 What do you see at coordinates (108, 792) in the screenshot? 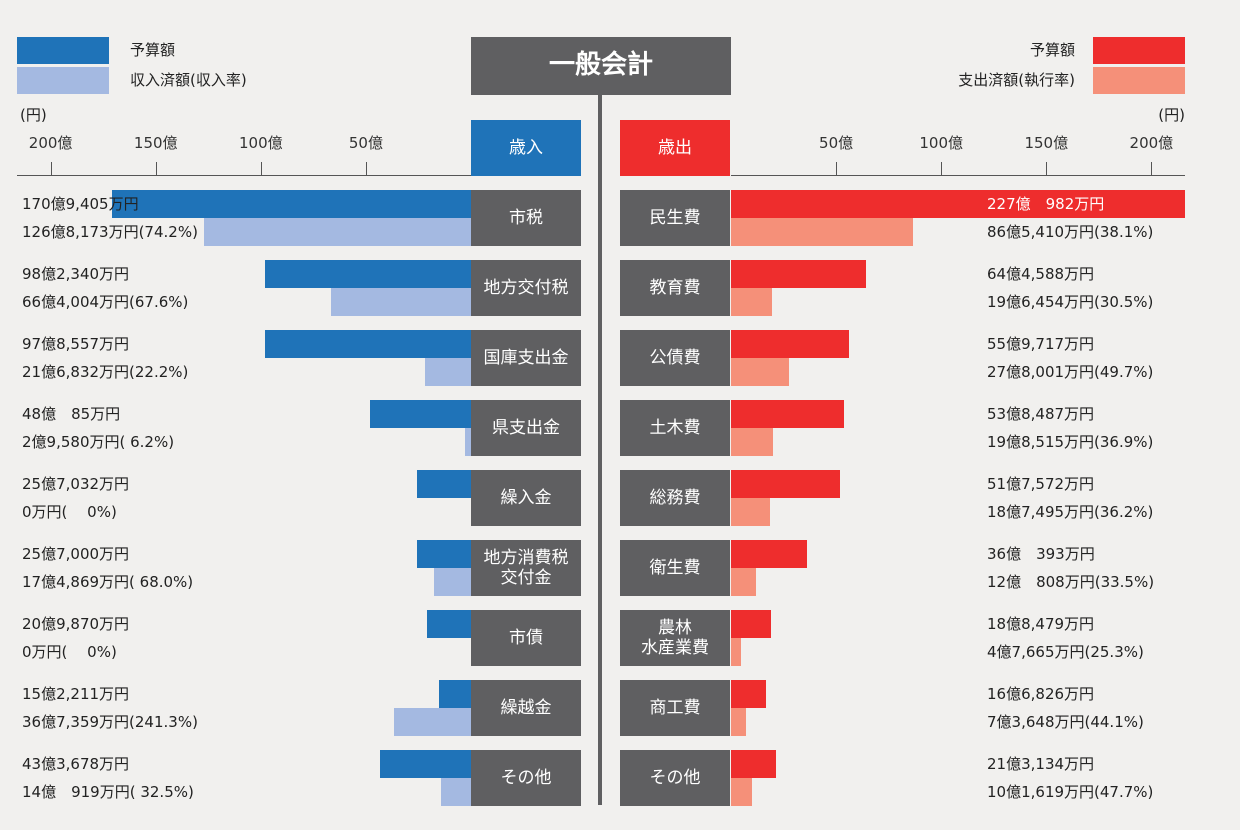
I see `value-label: 14億 919万円( 32.5%)` at bounding box center [108, 792].